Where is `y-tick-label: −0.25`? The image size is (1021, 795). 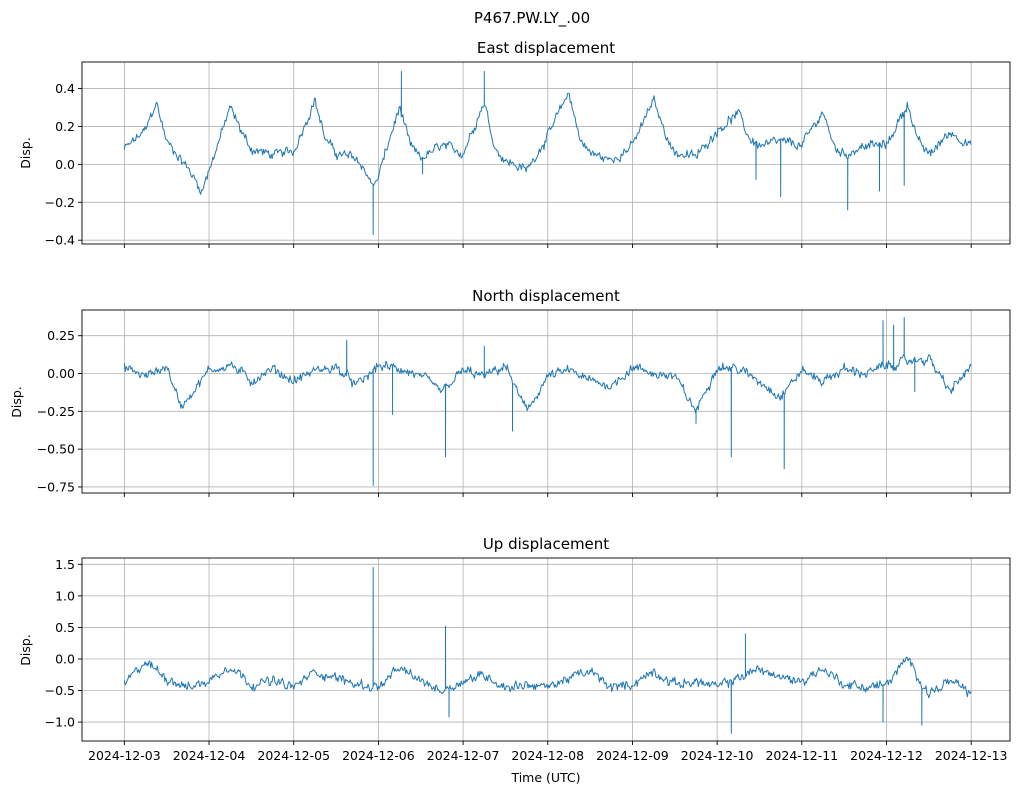 y-tick-label: −0.25 is located at coordinates (56, 411).